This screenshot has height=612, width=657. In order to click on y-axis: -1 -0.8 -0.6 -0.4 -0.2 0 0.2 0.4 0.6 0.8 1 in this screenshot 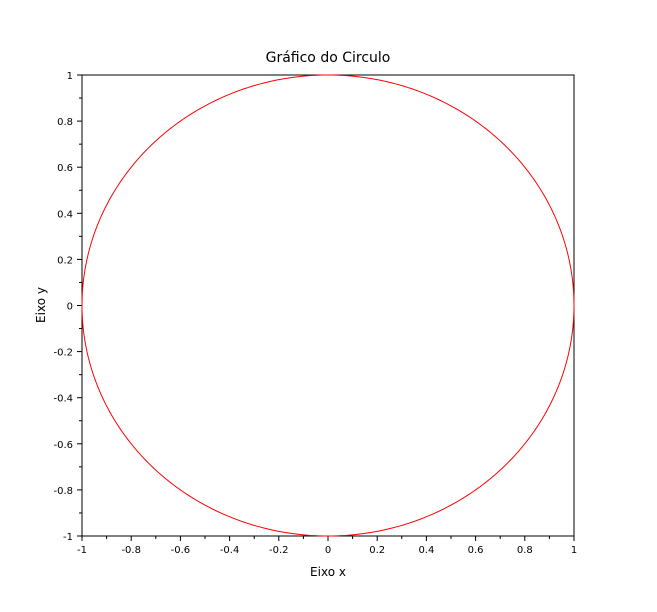, I will do `click(67, 307)`.